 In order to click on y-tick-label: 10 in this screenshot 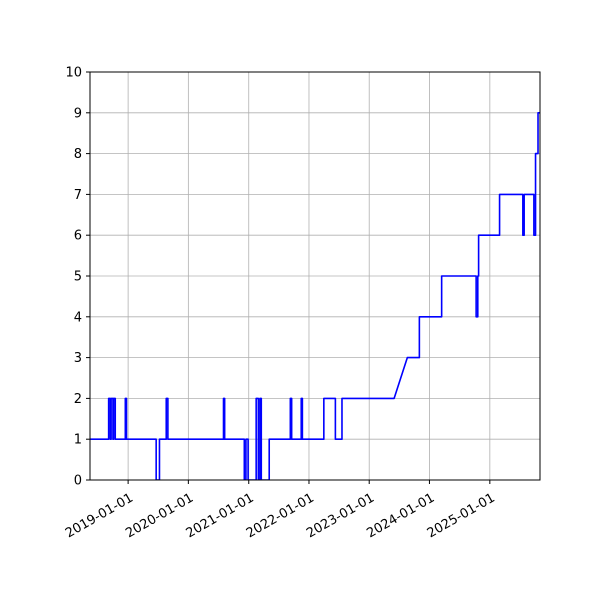, I will do `click(73, 73)`.